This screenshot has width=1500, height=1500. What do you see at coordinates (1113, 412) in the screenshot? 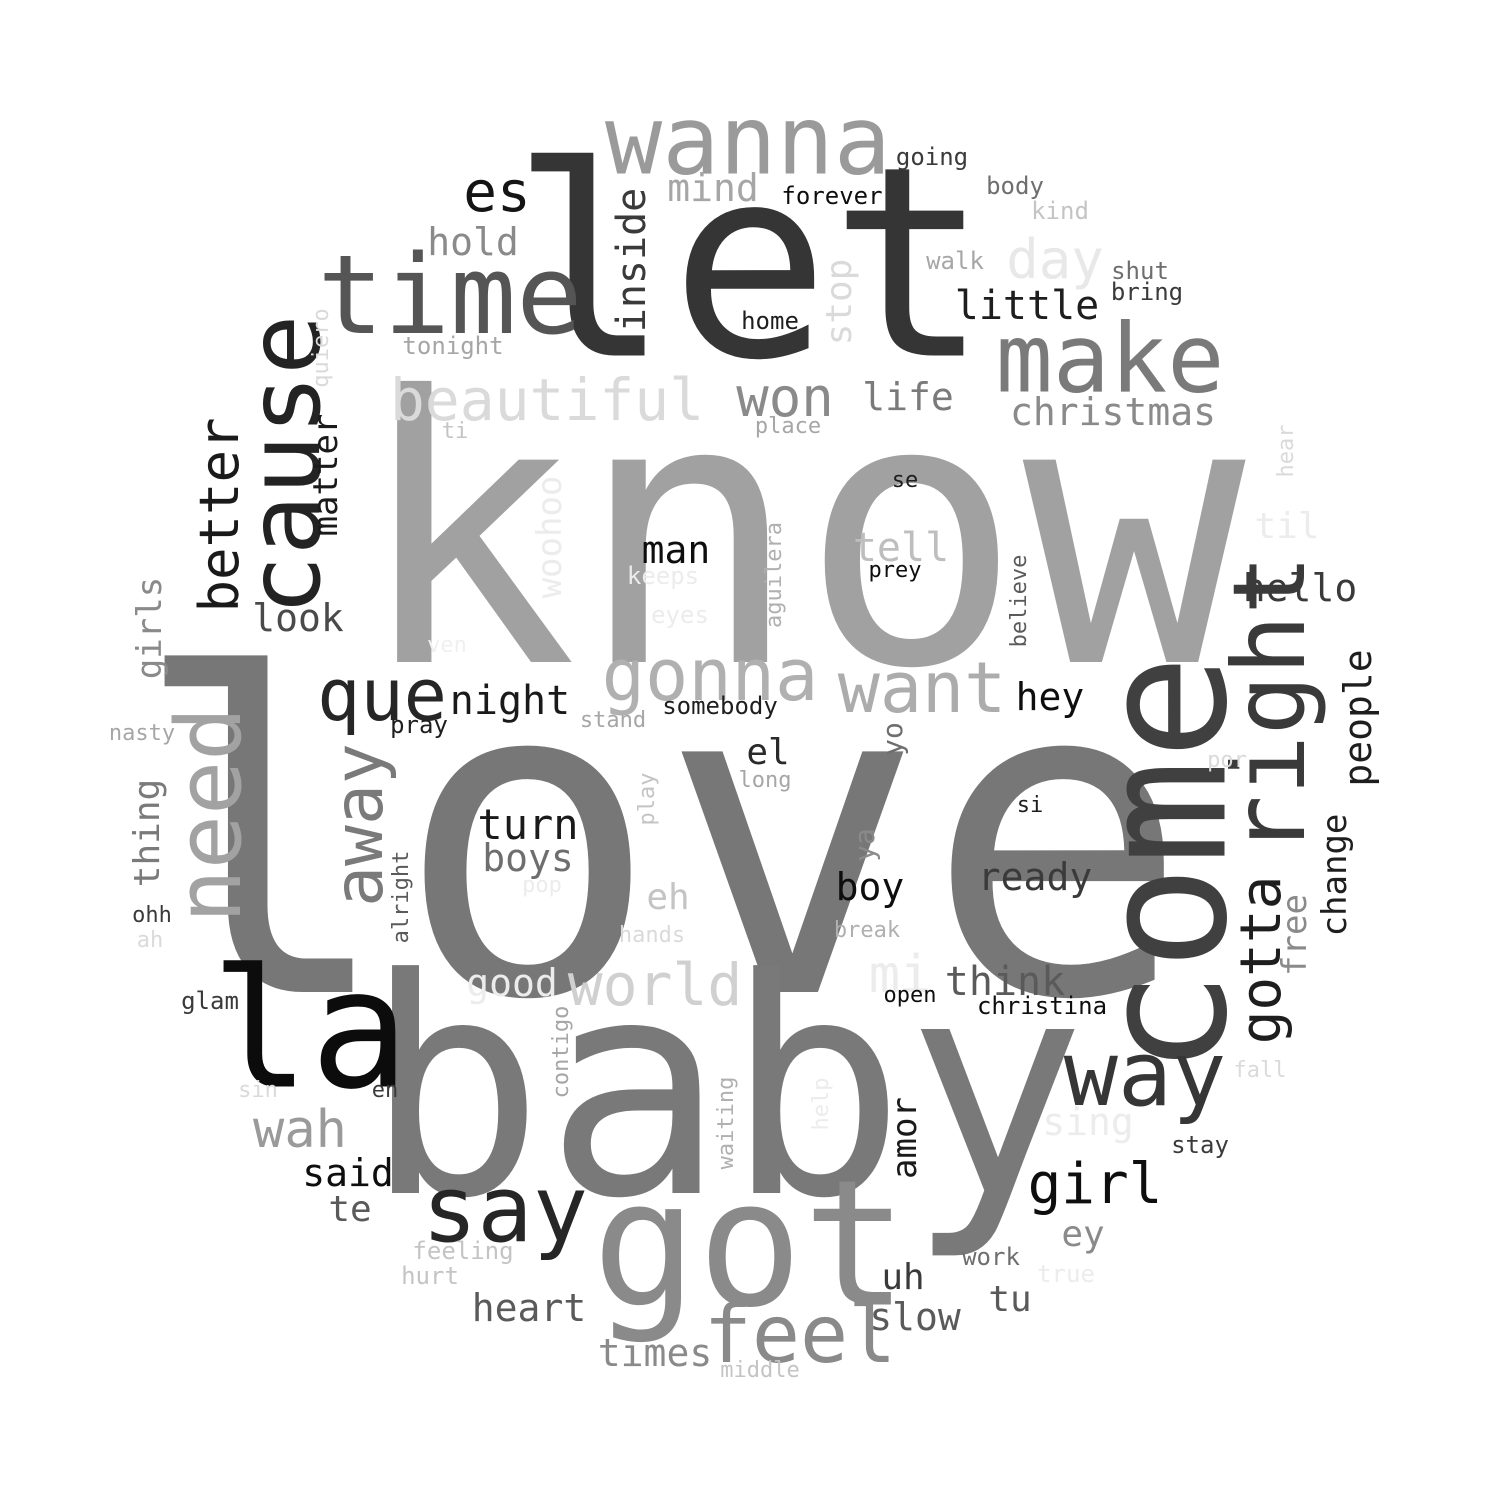
I see `word-christmas: christmas` at bounding box center [1113, 412].